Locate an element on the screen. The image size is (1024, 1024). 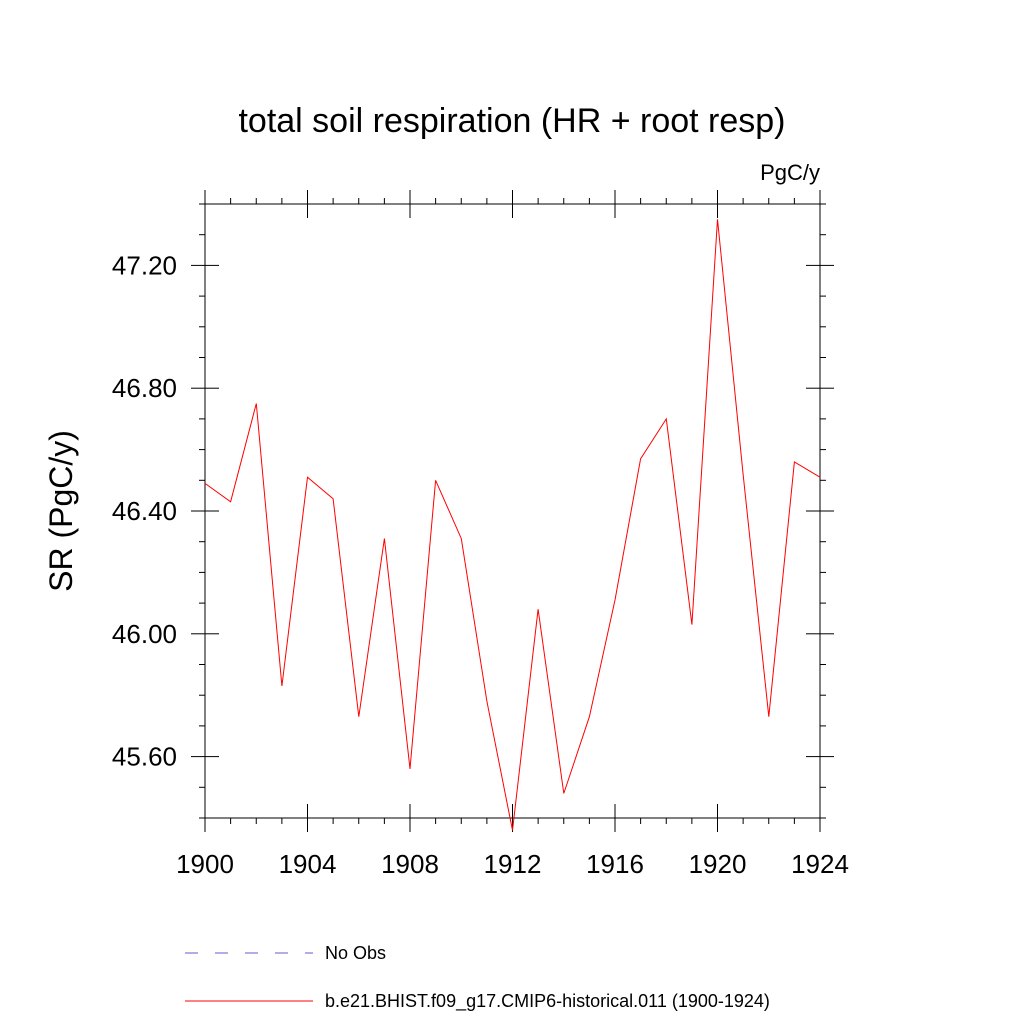
x-tick-label: 1924 is located at coordinates (820, 864).